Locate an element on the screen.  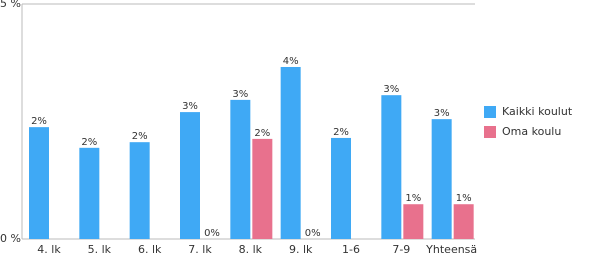
legend-label: Oma koulu is located at coordinates (531, 131).